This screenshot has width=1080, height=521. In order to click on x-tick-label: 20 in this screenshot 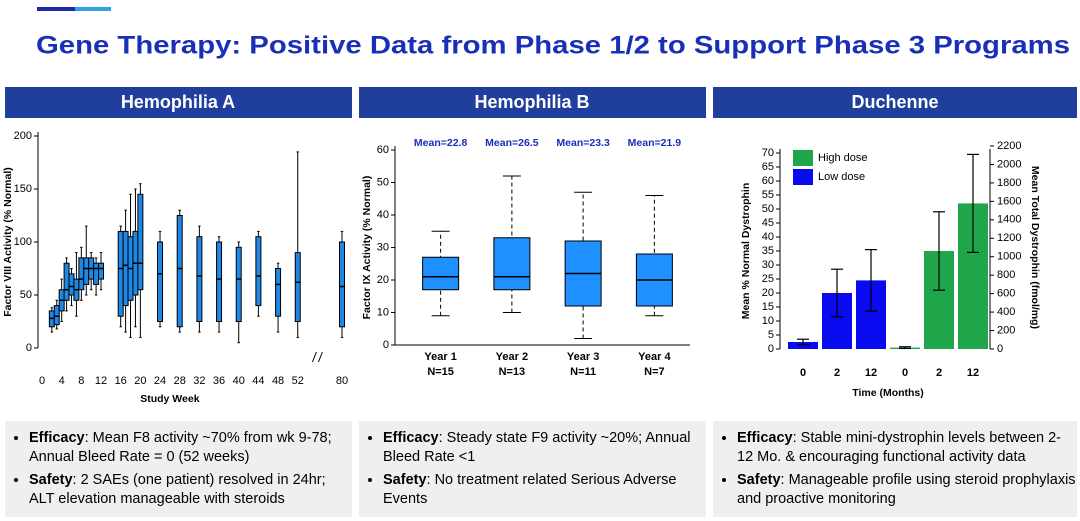, I will do `click(140, 381)`.